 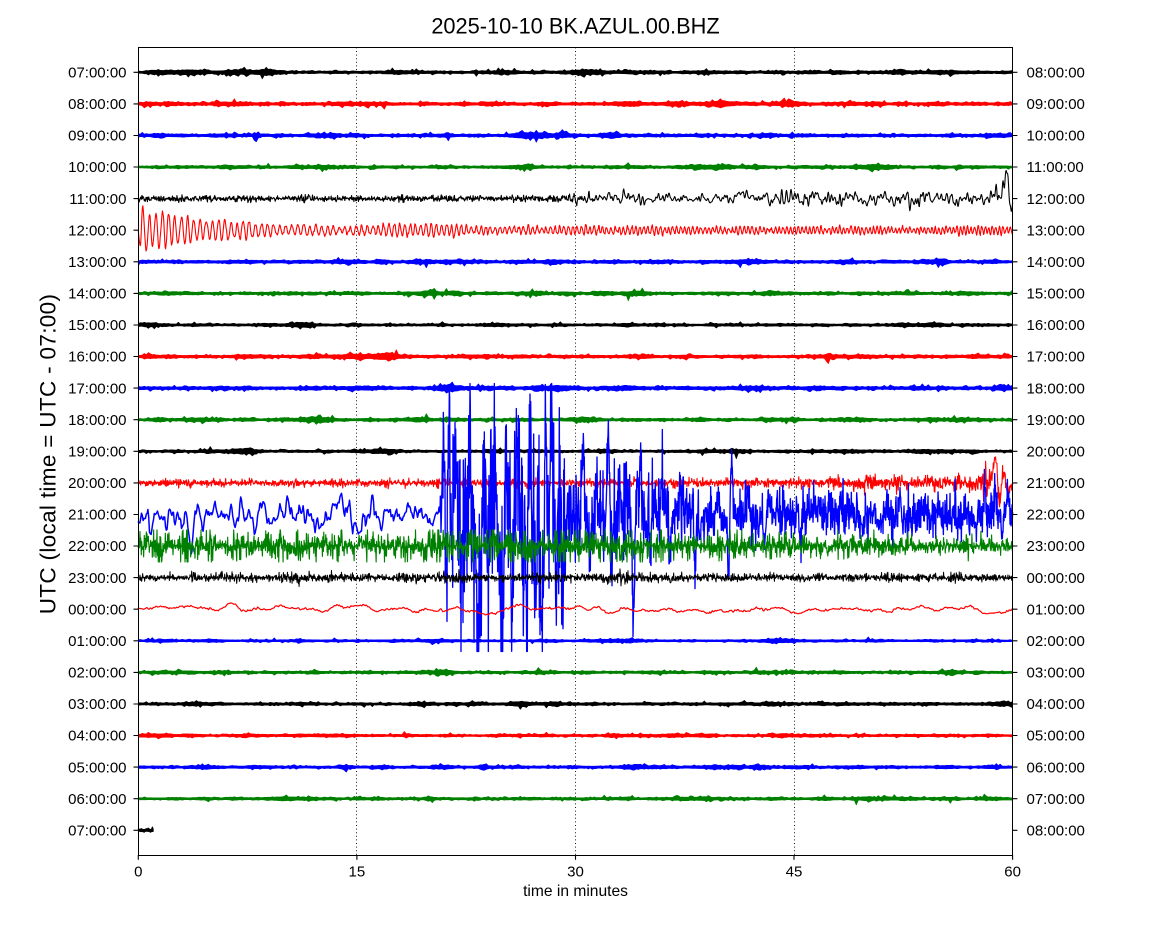 What do you see at coordinates (575, 871) in the screenshot?
I see `svg-text: 30` at bounding box center [575, 871].